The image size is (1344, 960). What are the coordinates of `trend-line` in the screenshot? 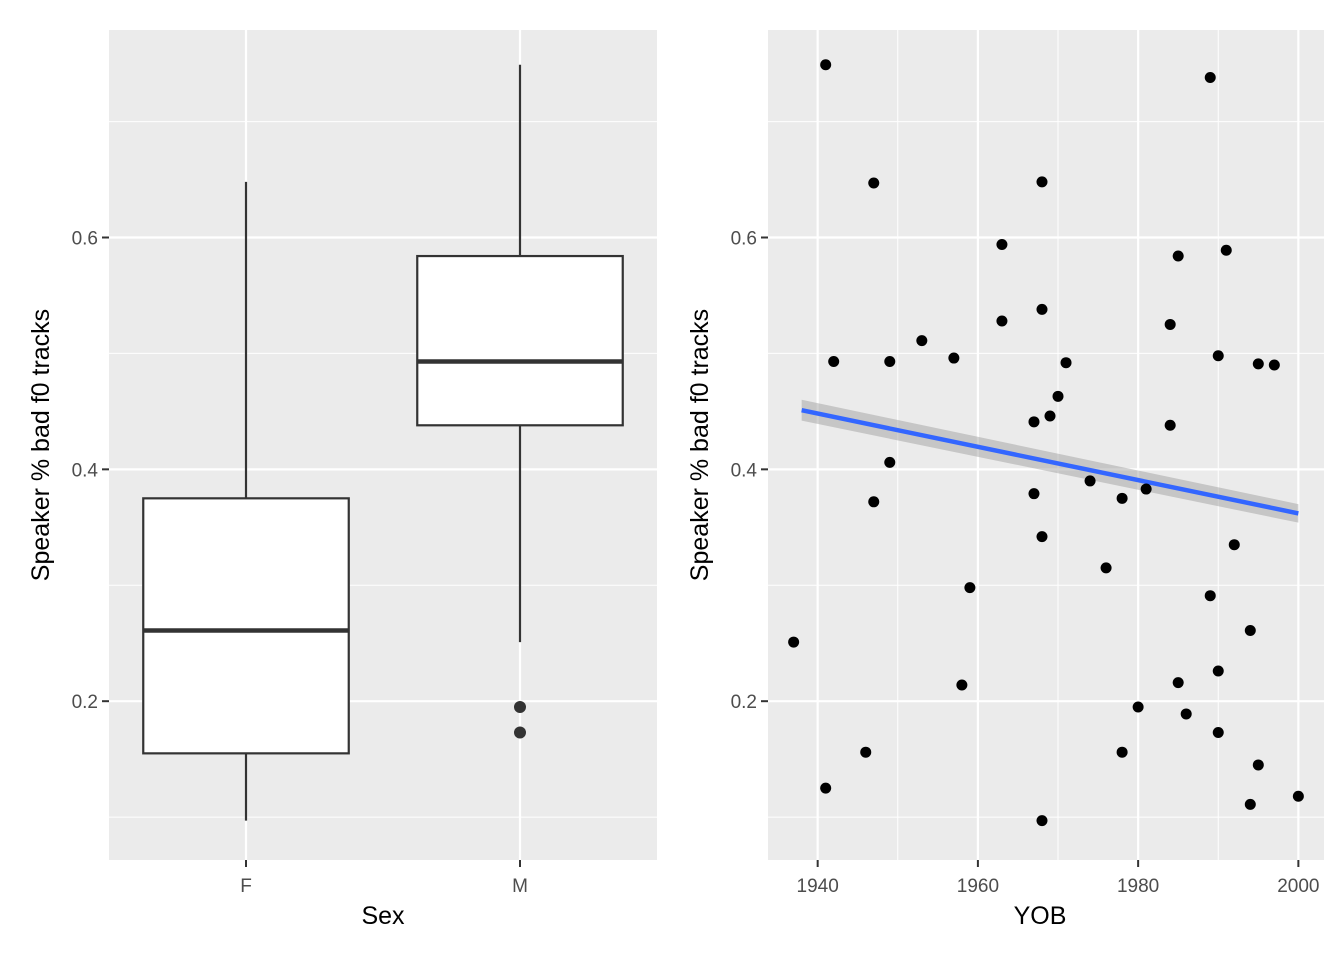 It's located at (1050, 461).